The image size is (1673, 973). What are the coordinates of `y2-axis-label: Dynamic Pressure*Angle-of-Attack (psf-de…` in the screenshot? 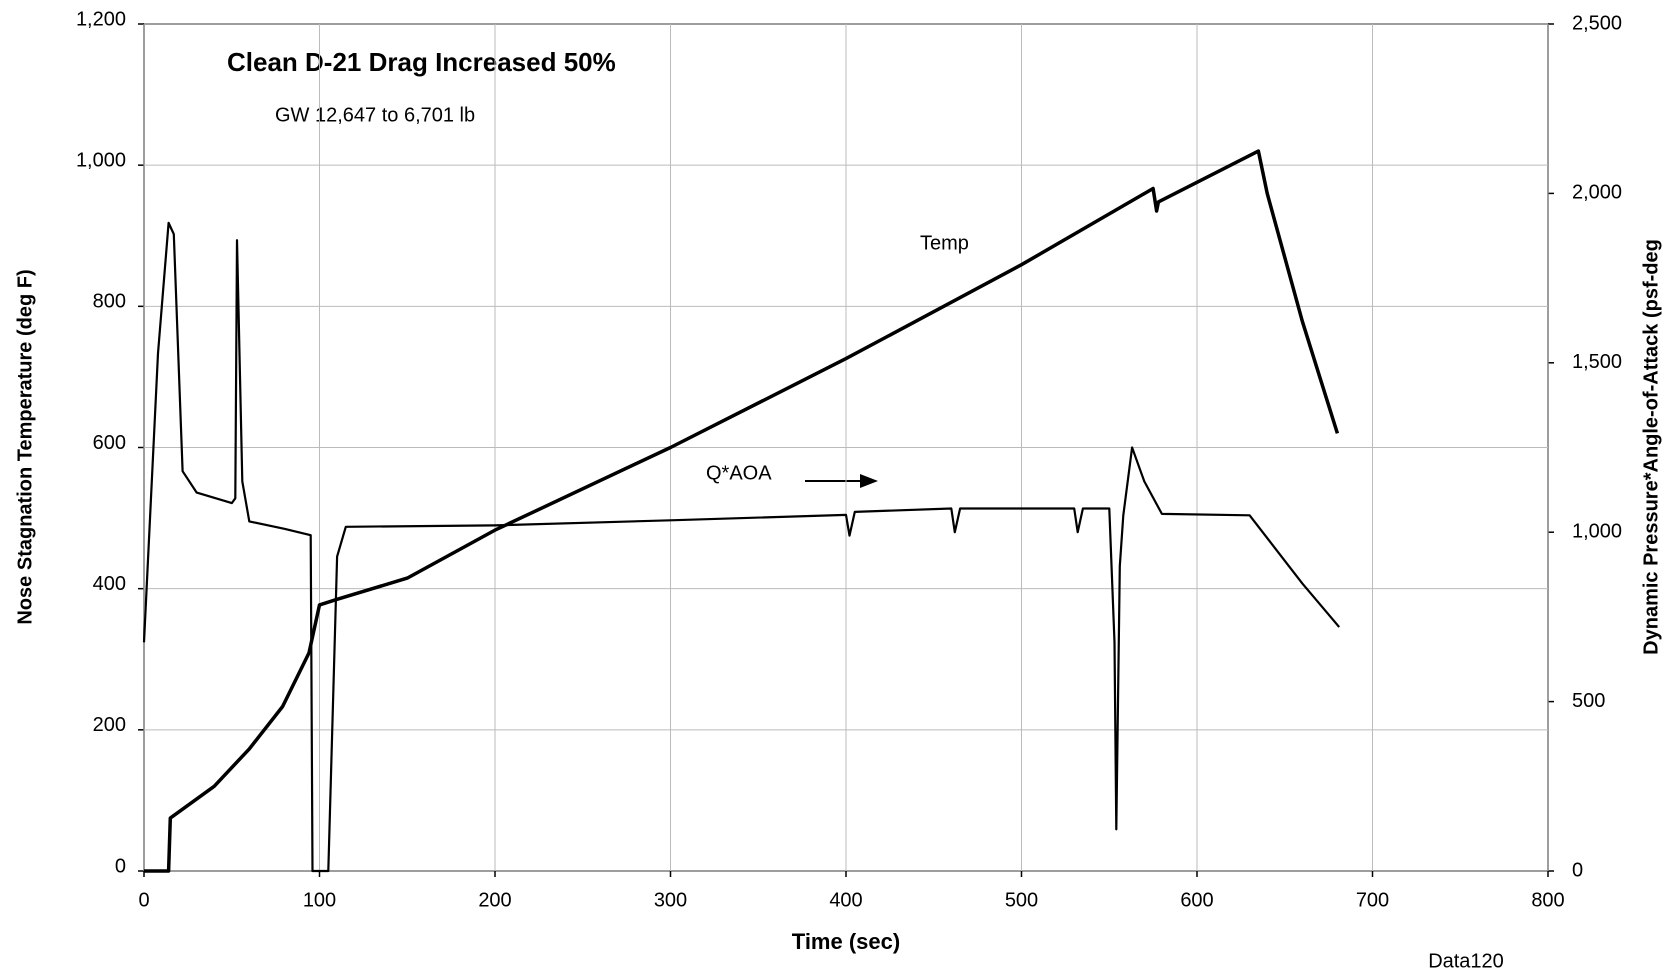 It's located at (1651, 447).